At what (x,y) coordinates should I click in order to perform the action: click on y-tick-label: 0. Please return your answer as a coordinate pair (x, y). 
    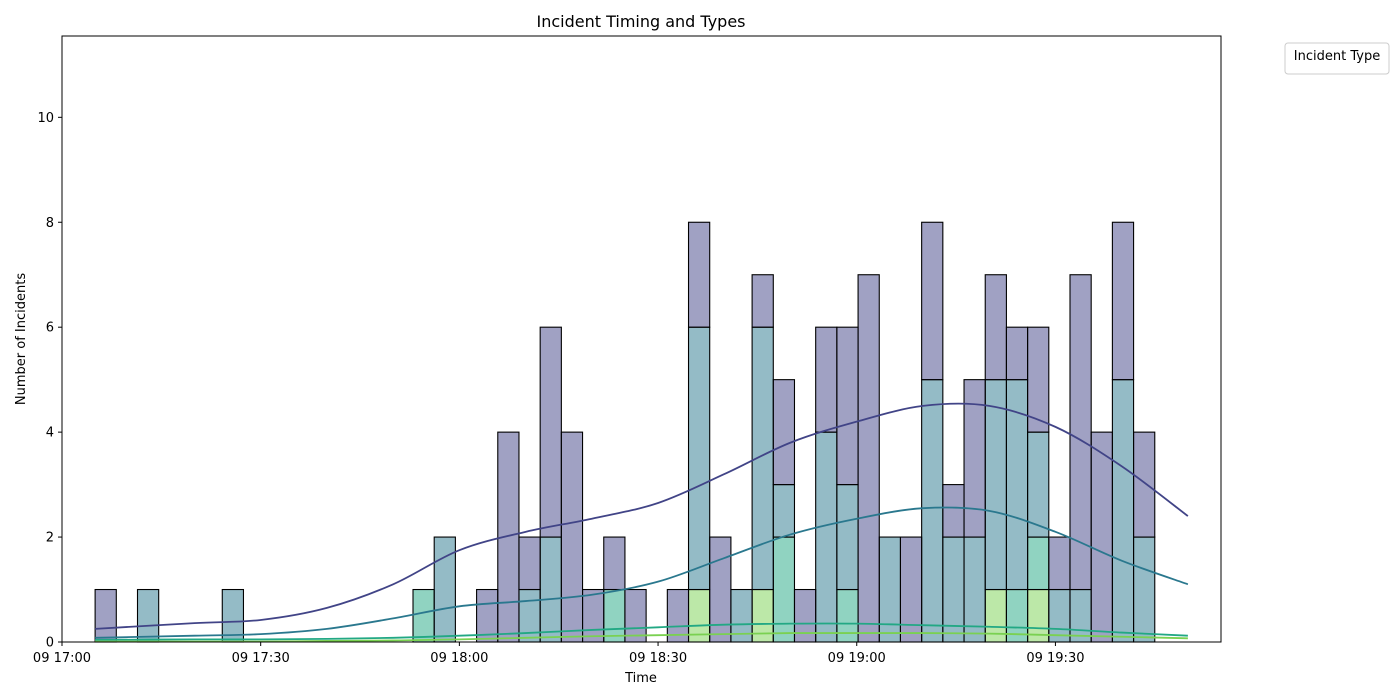
    Looking at the image, I should click on (50, 643).